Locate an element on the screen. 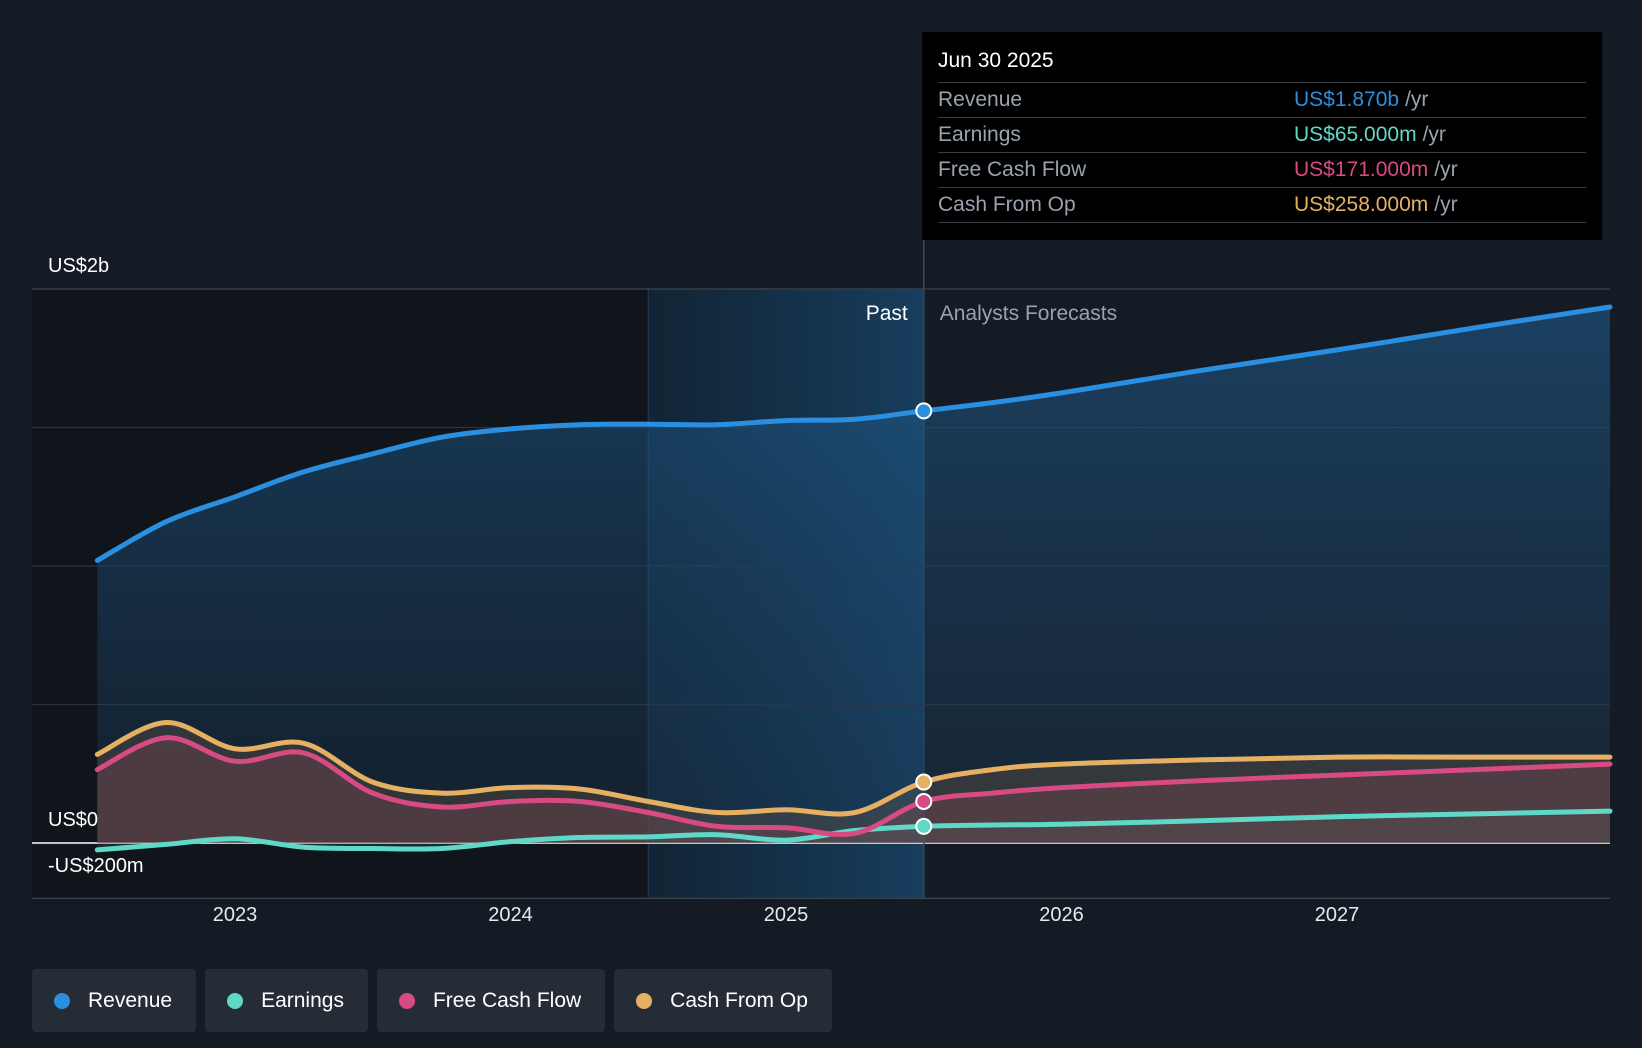 The height and width of the screenshot is (1048, 1642). legend-item-cash-from-op: Cash From Op is located at coordinates (723, 1000).